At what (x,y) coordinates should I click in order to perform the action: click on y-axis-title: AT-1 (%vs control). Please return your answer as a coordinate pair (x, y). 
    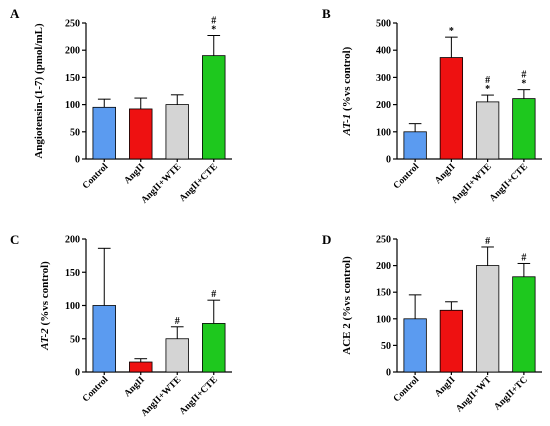
    Looking at the image, I should click on (347, 91).